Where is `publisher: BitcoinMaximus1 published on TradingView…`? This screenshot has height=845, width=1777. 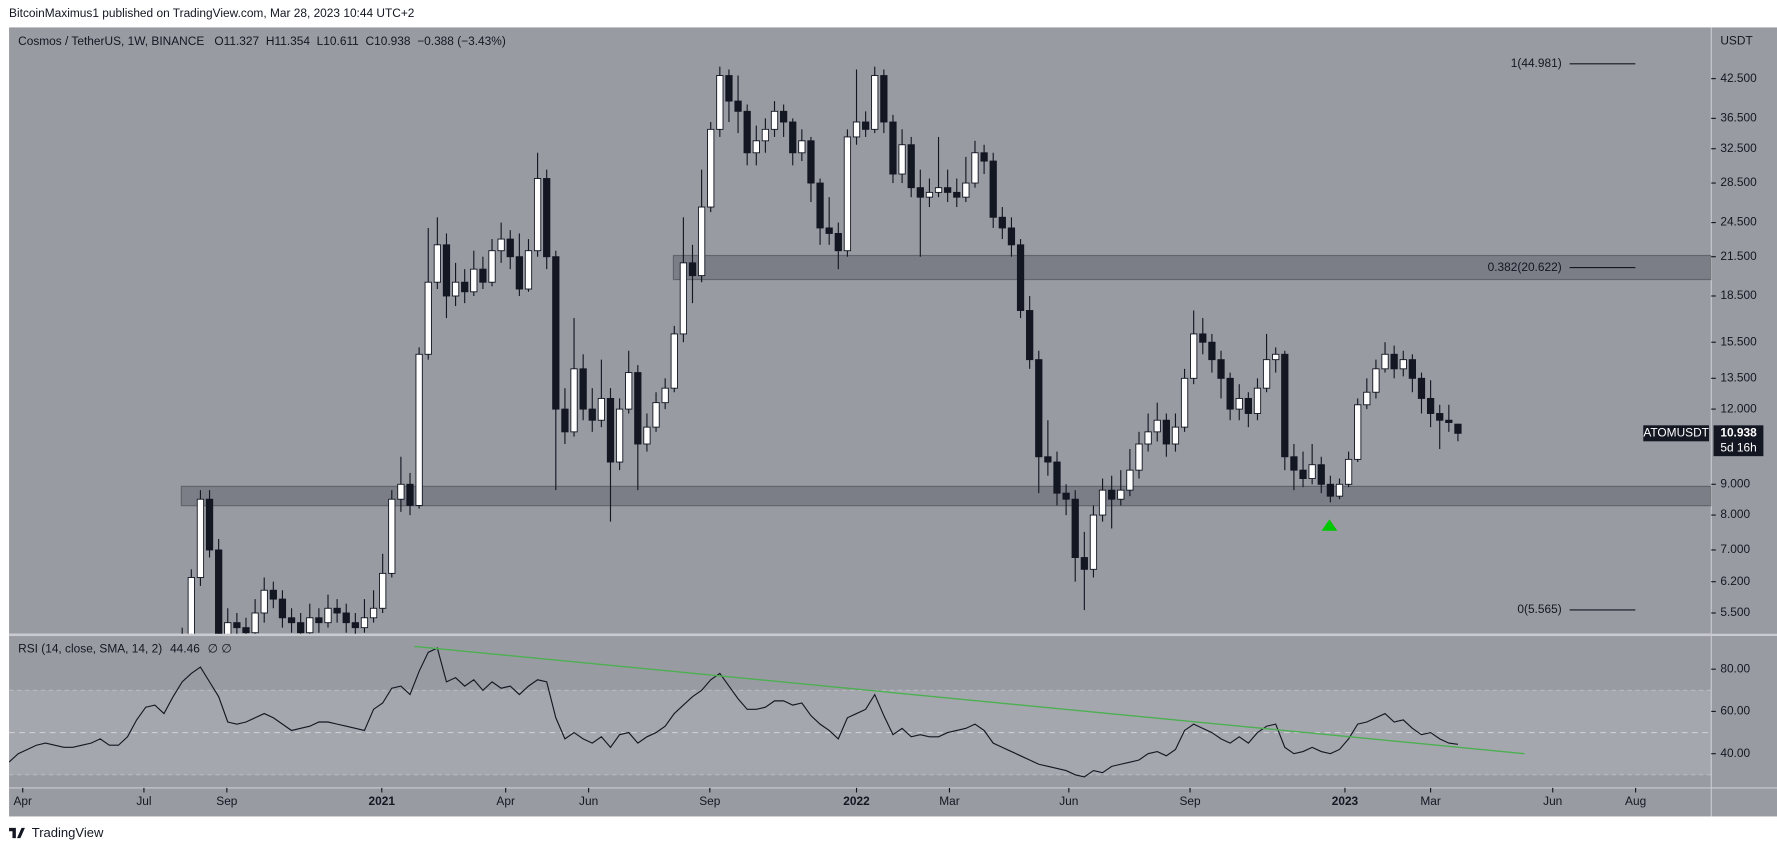
publisher: BitcoinMaximus1 published on TradingView… is located at coordinates (212, 13).